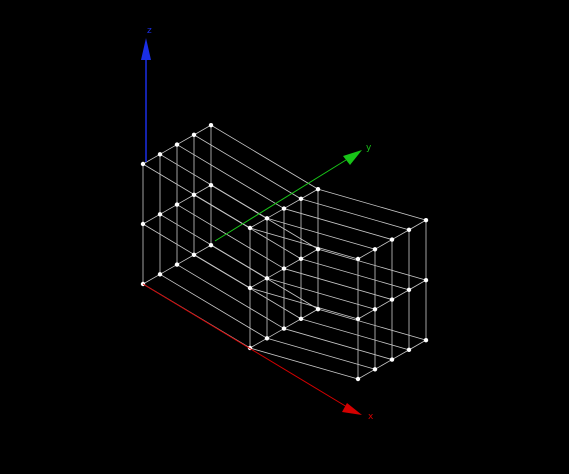  I want to click on y-axis-label: y, so click(369, 148).